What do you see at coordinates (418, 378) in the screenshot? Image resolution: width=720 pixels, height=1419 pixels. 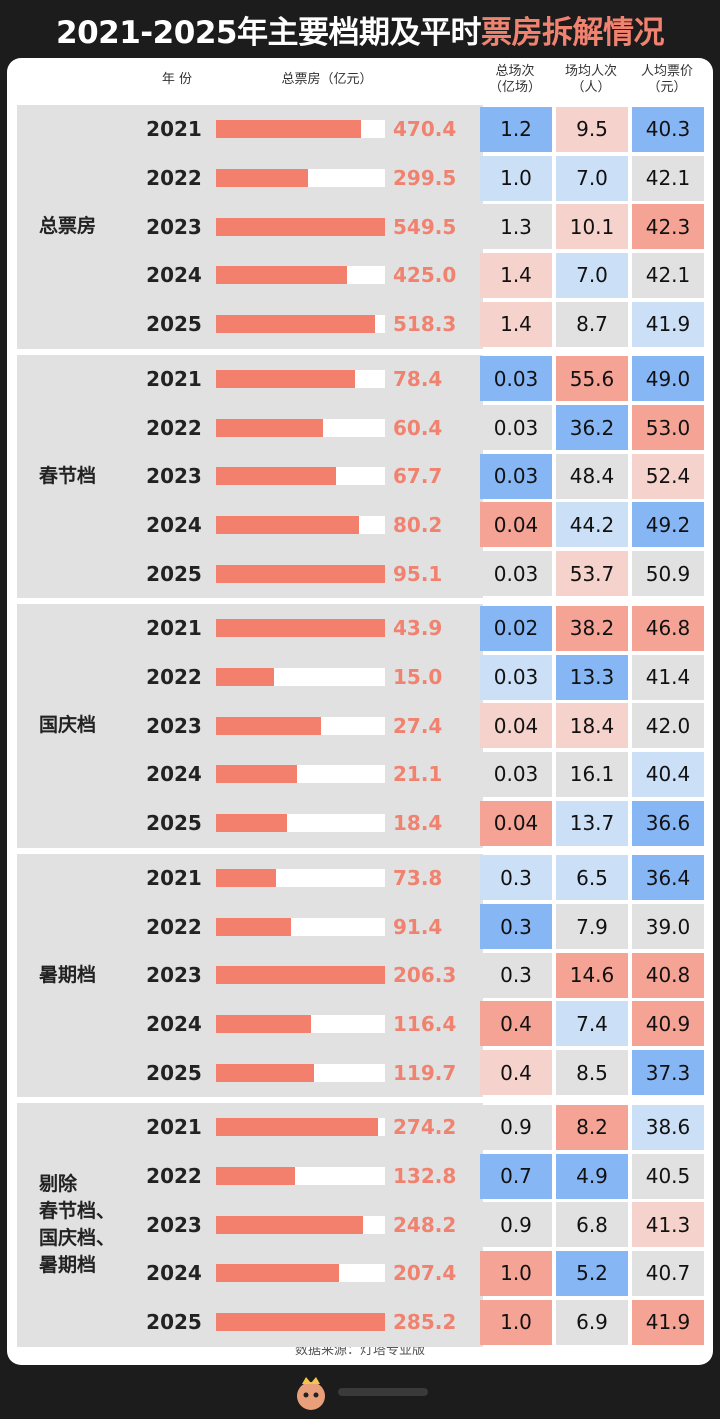 I see `box-office-value: 78.4` at bounding box center [418, 378].